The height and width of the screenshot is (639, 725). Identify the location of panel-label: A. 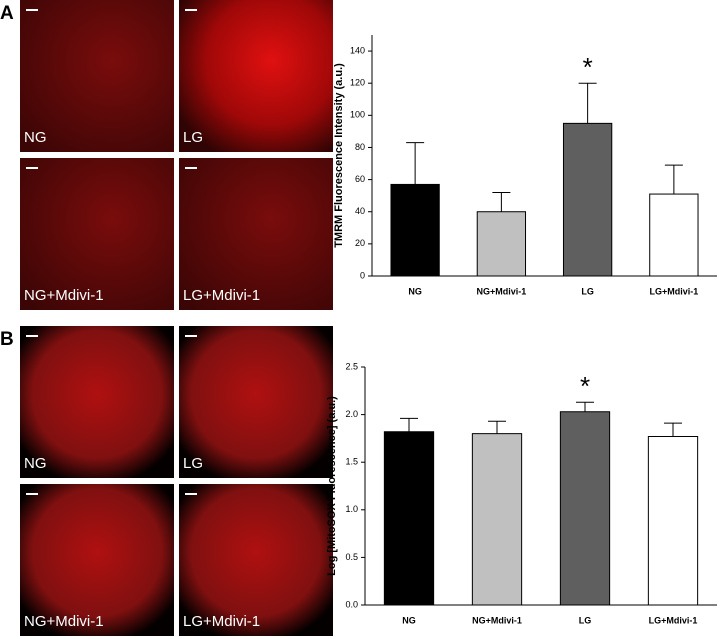
(7, 13).